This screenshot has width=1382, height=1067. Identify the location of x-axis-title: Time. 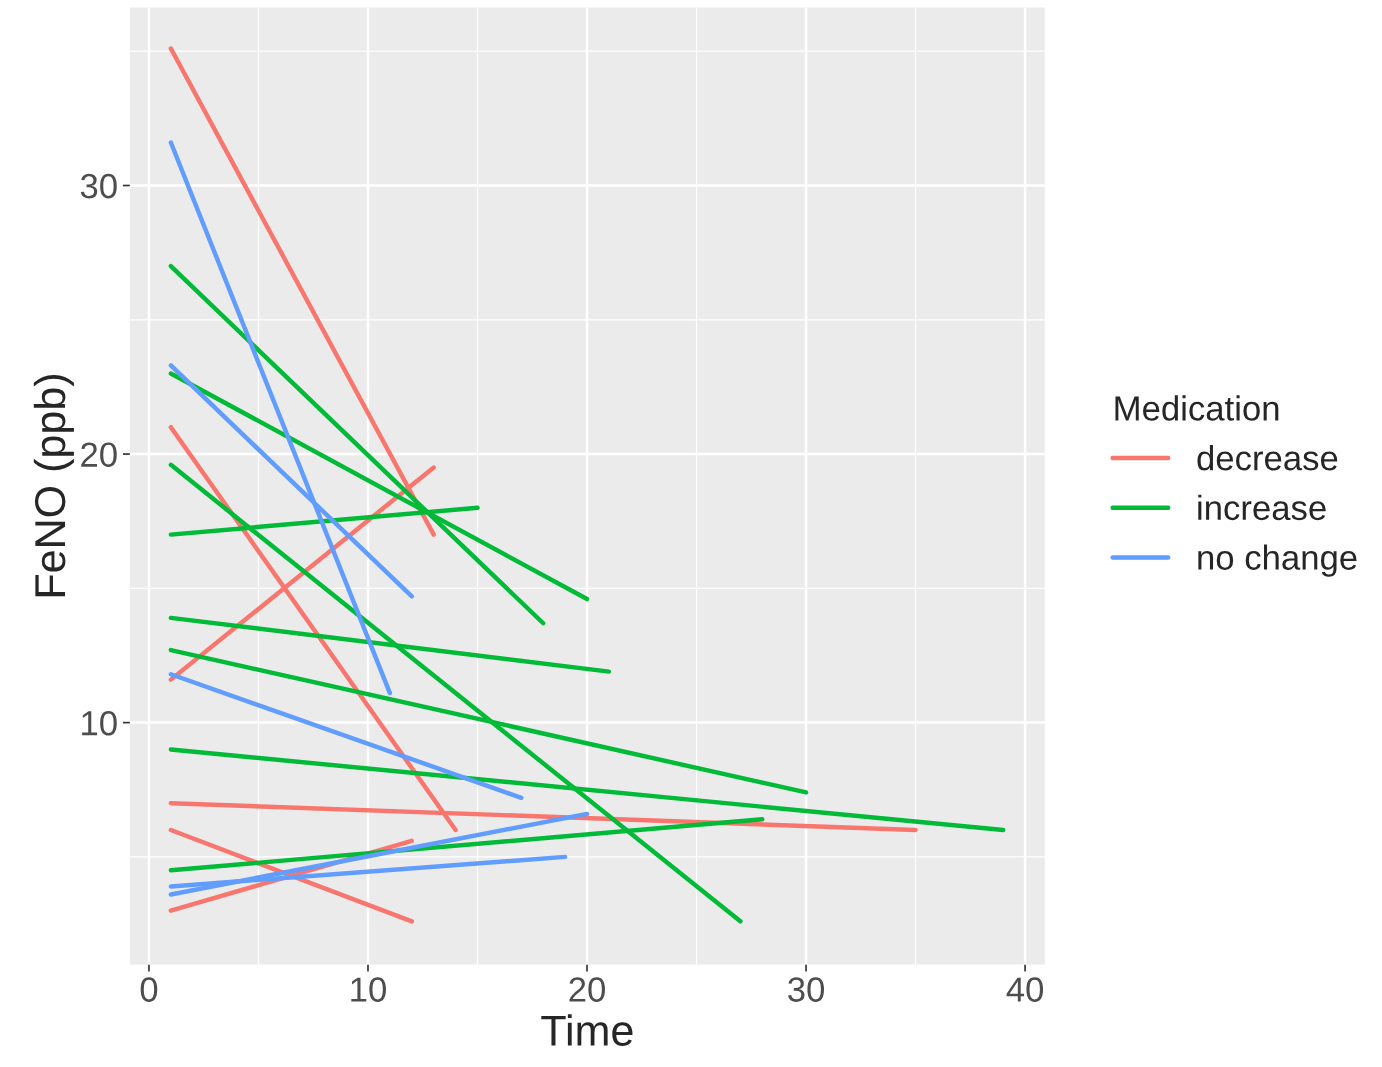
(587, 1030).